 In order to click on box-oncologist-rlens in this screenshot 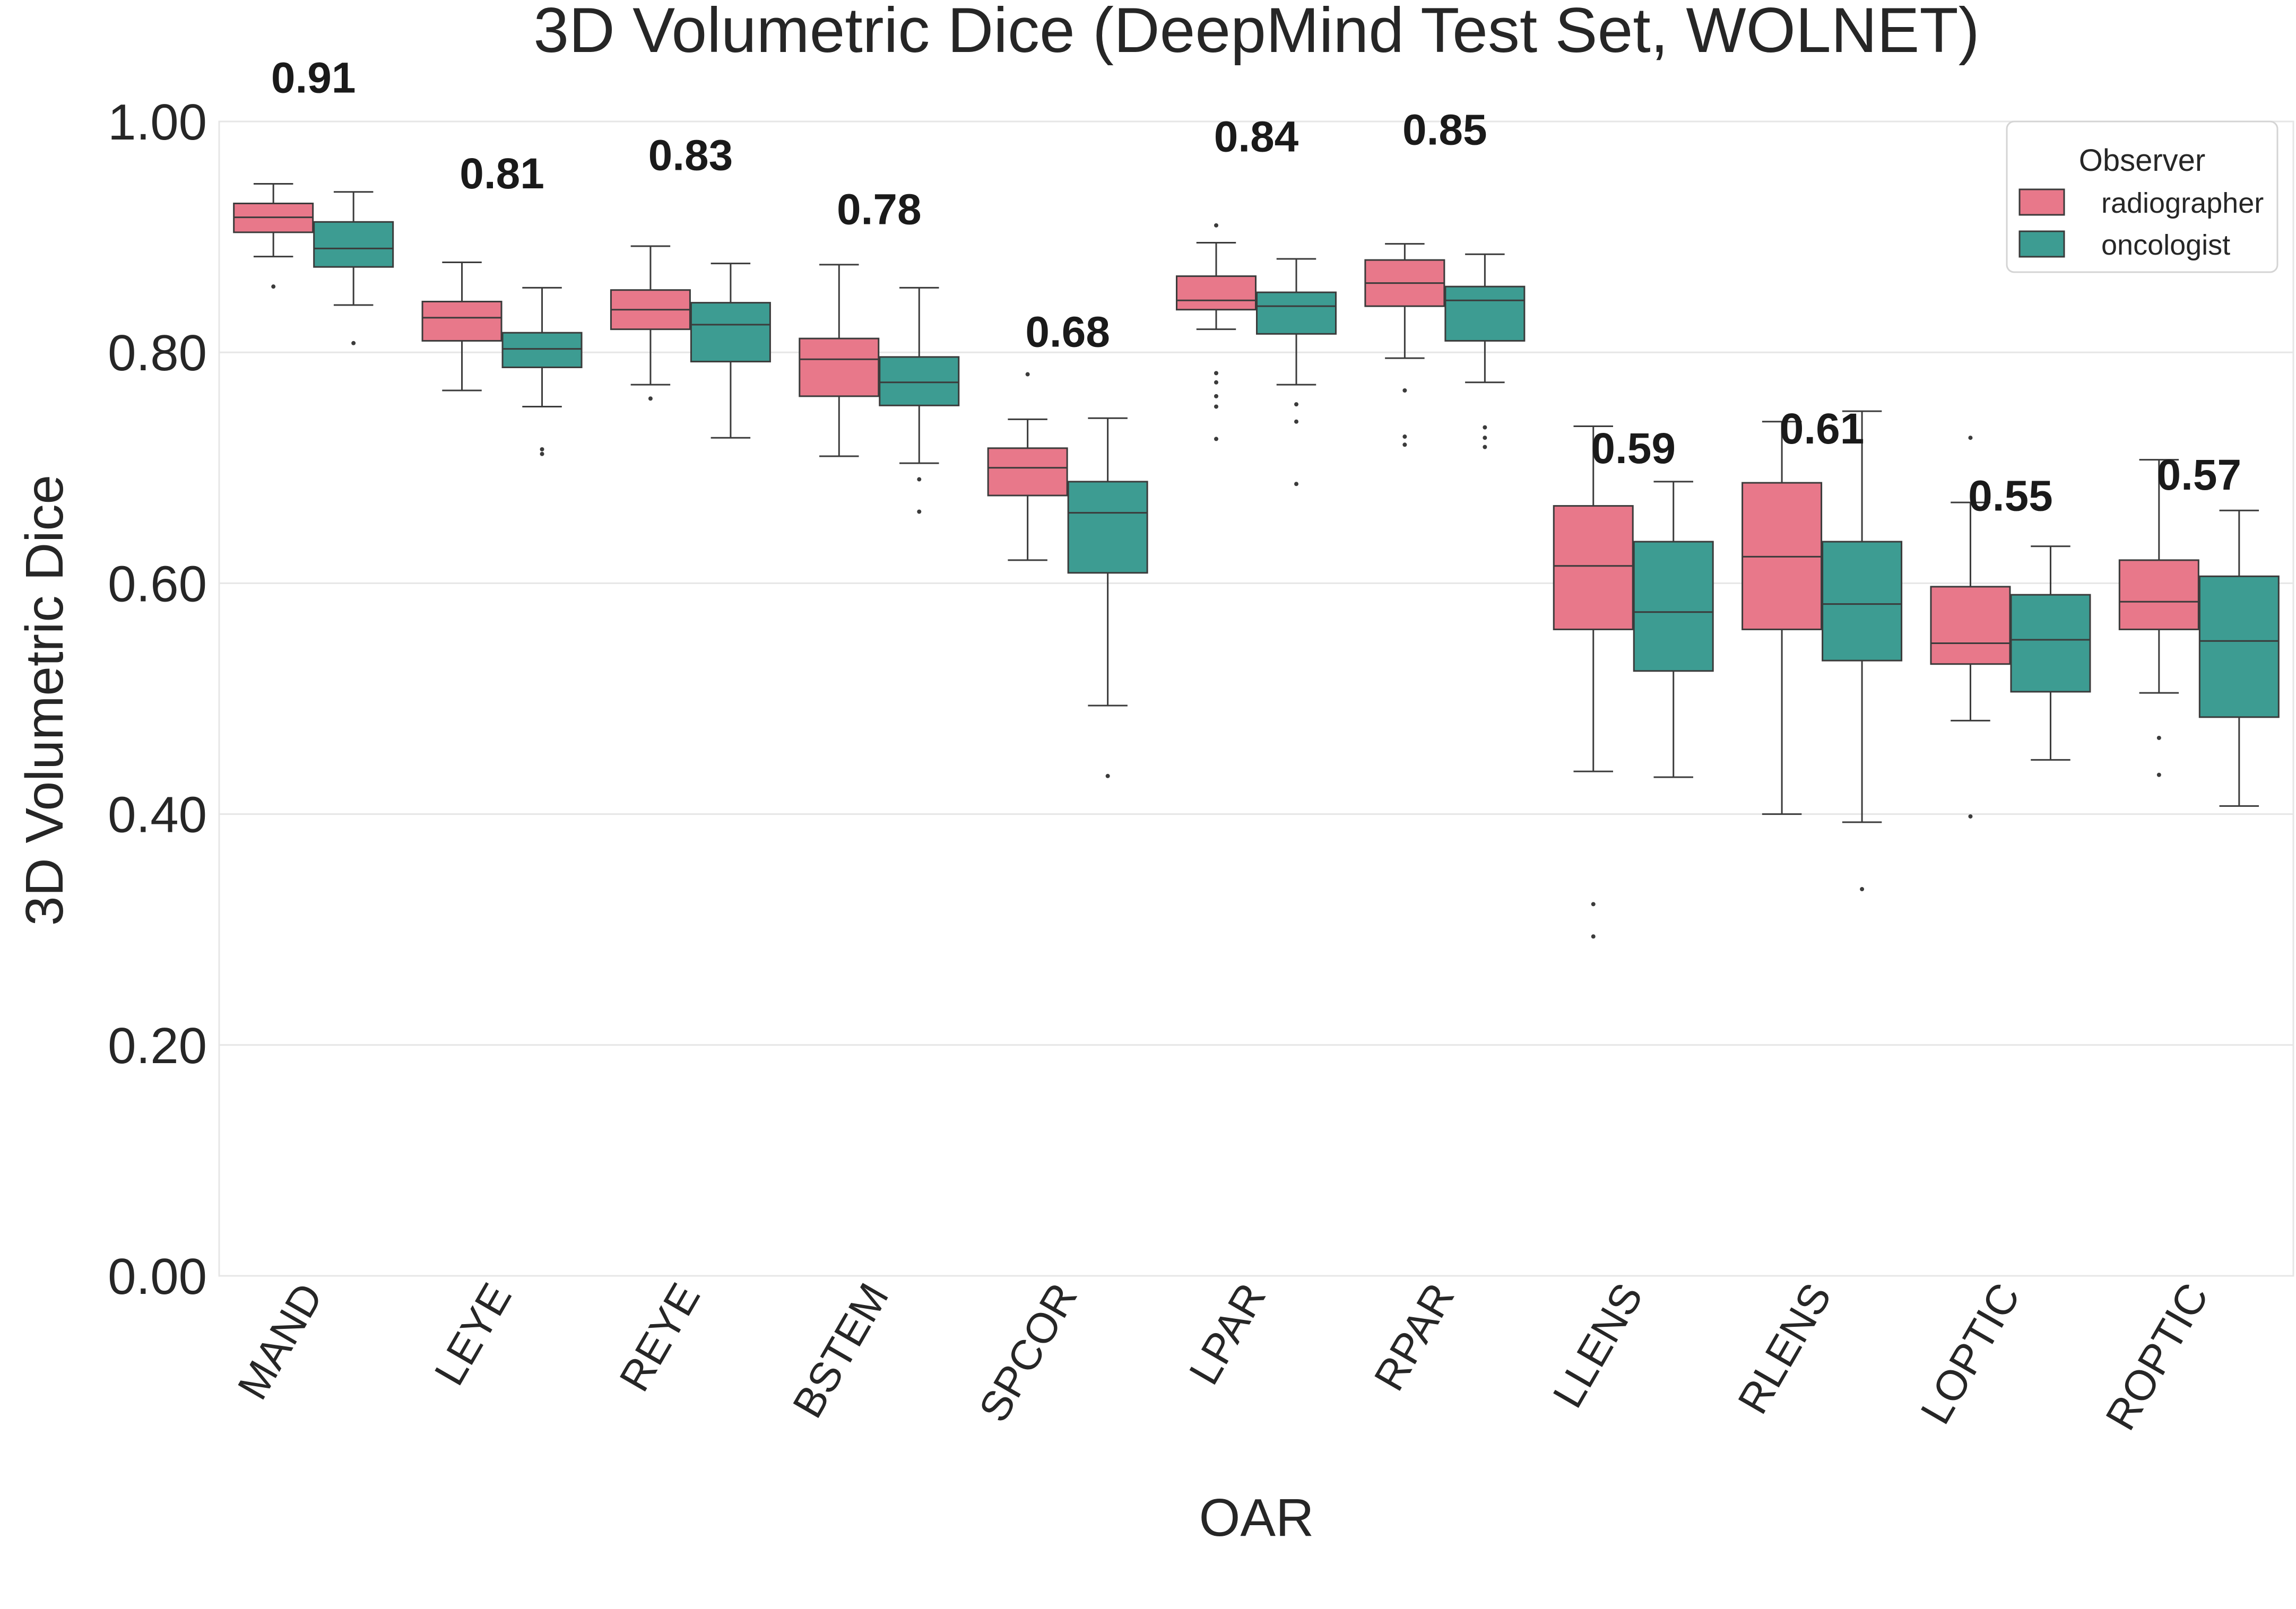, I will do `click(1862, 651)`.